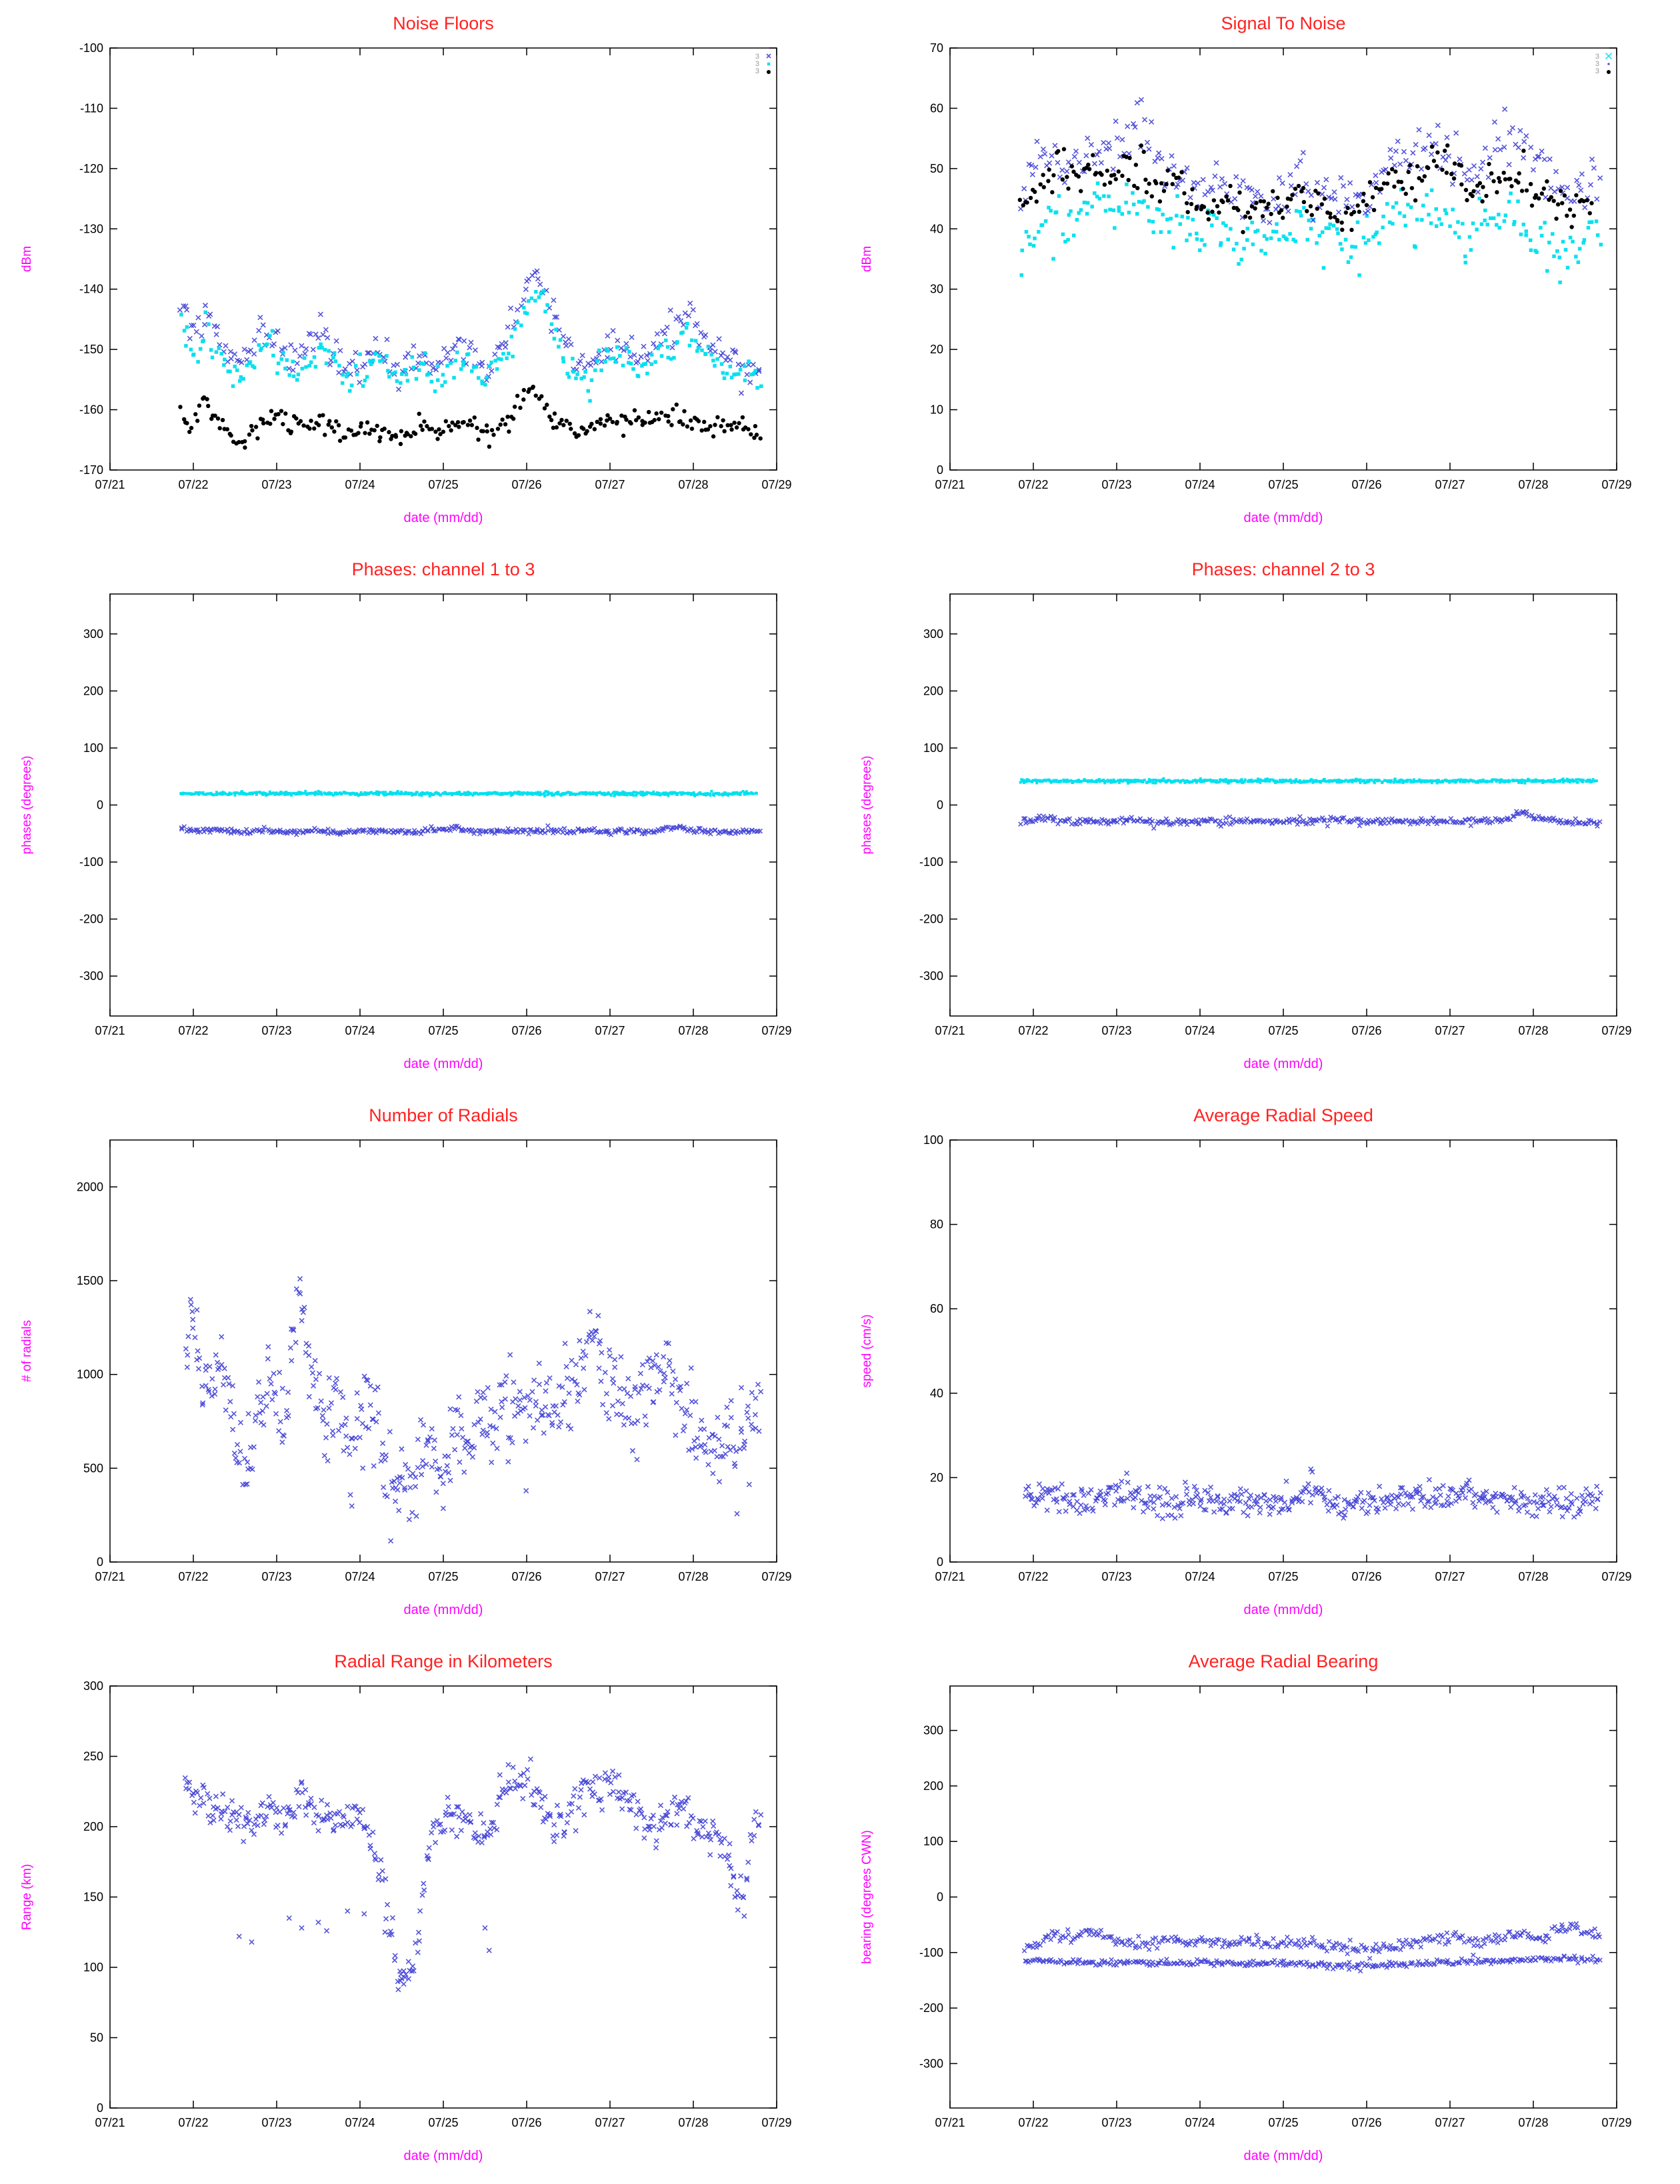 The image size is (1680, 2184). I want to click on x-tick-label: 07/29, so click(776, 484).